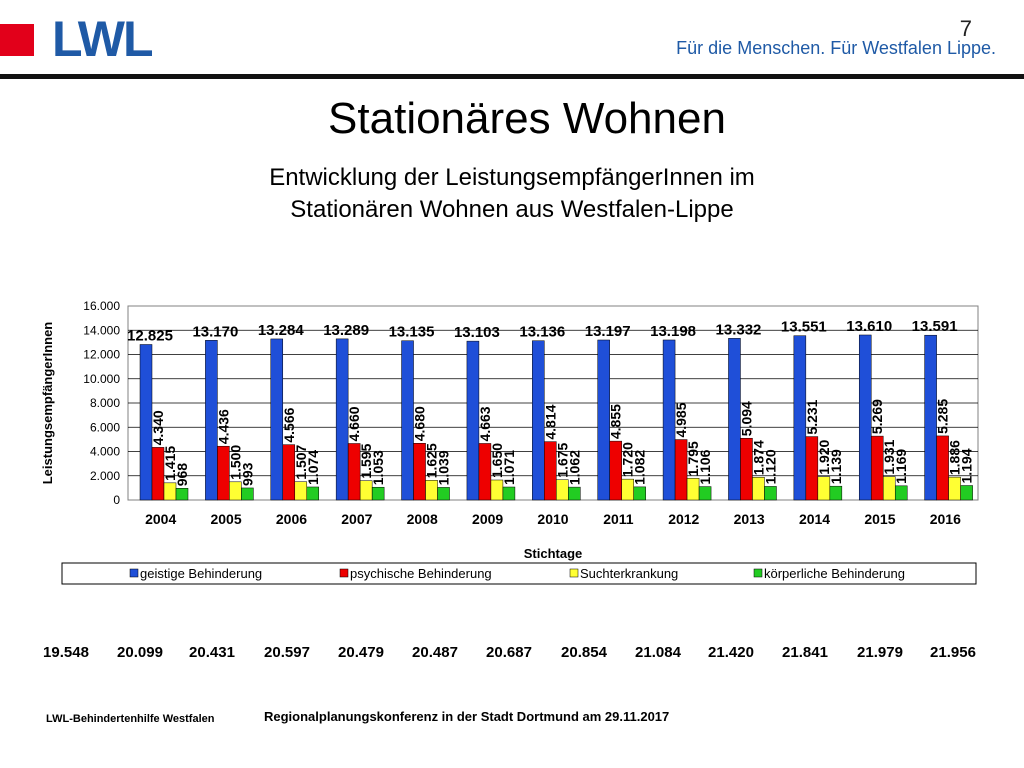 The width and height of the screenshot is (1024, 768). What do you see at coordinates (487, 519) in the screenshot?
I see `x-tick-label: 2009` at bounding box center [487, 519].